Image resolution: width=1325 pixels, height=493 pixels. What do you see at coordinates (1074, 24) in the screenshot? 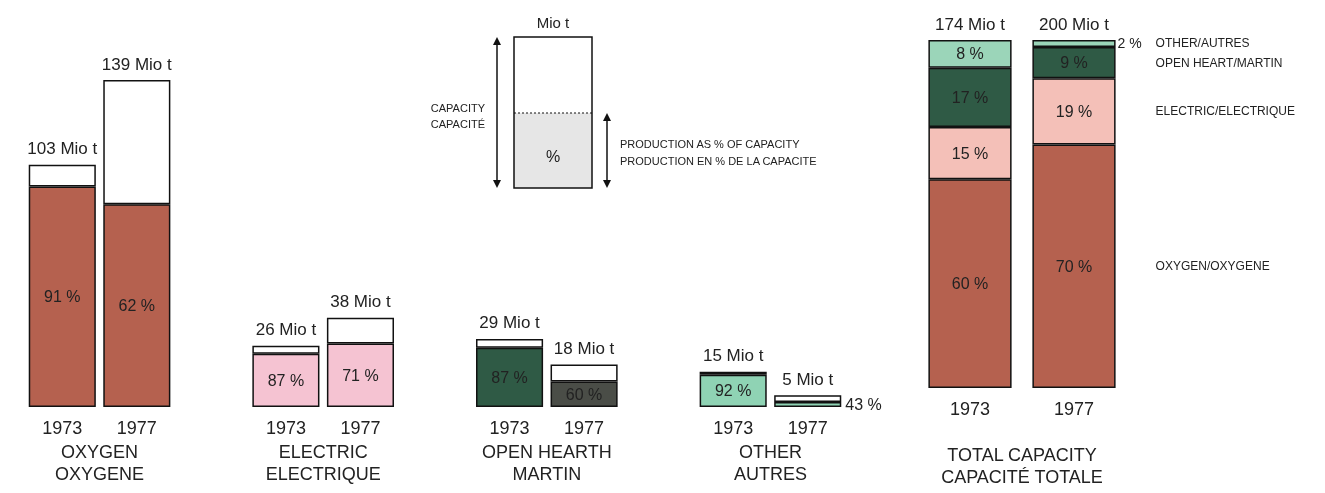
I see `annotation: 200 Mio t` at bounding box center [1074, 24].